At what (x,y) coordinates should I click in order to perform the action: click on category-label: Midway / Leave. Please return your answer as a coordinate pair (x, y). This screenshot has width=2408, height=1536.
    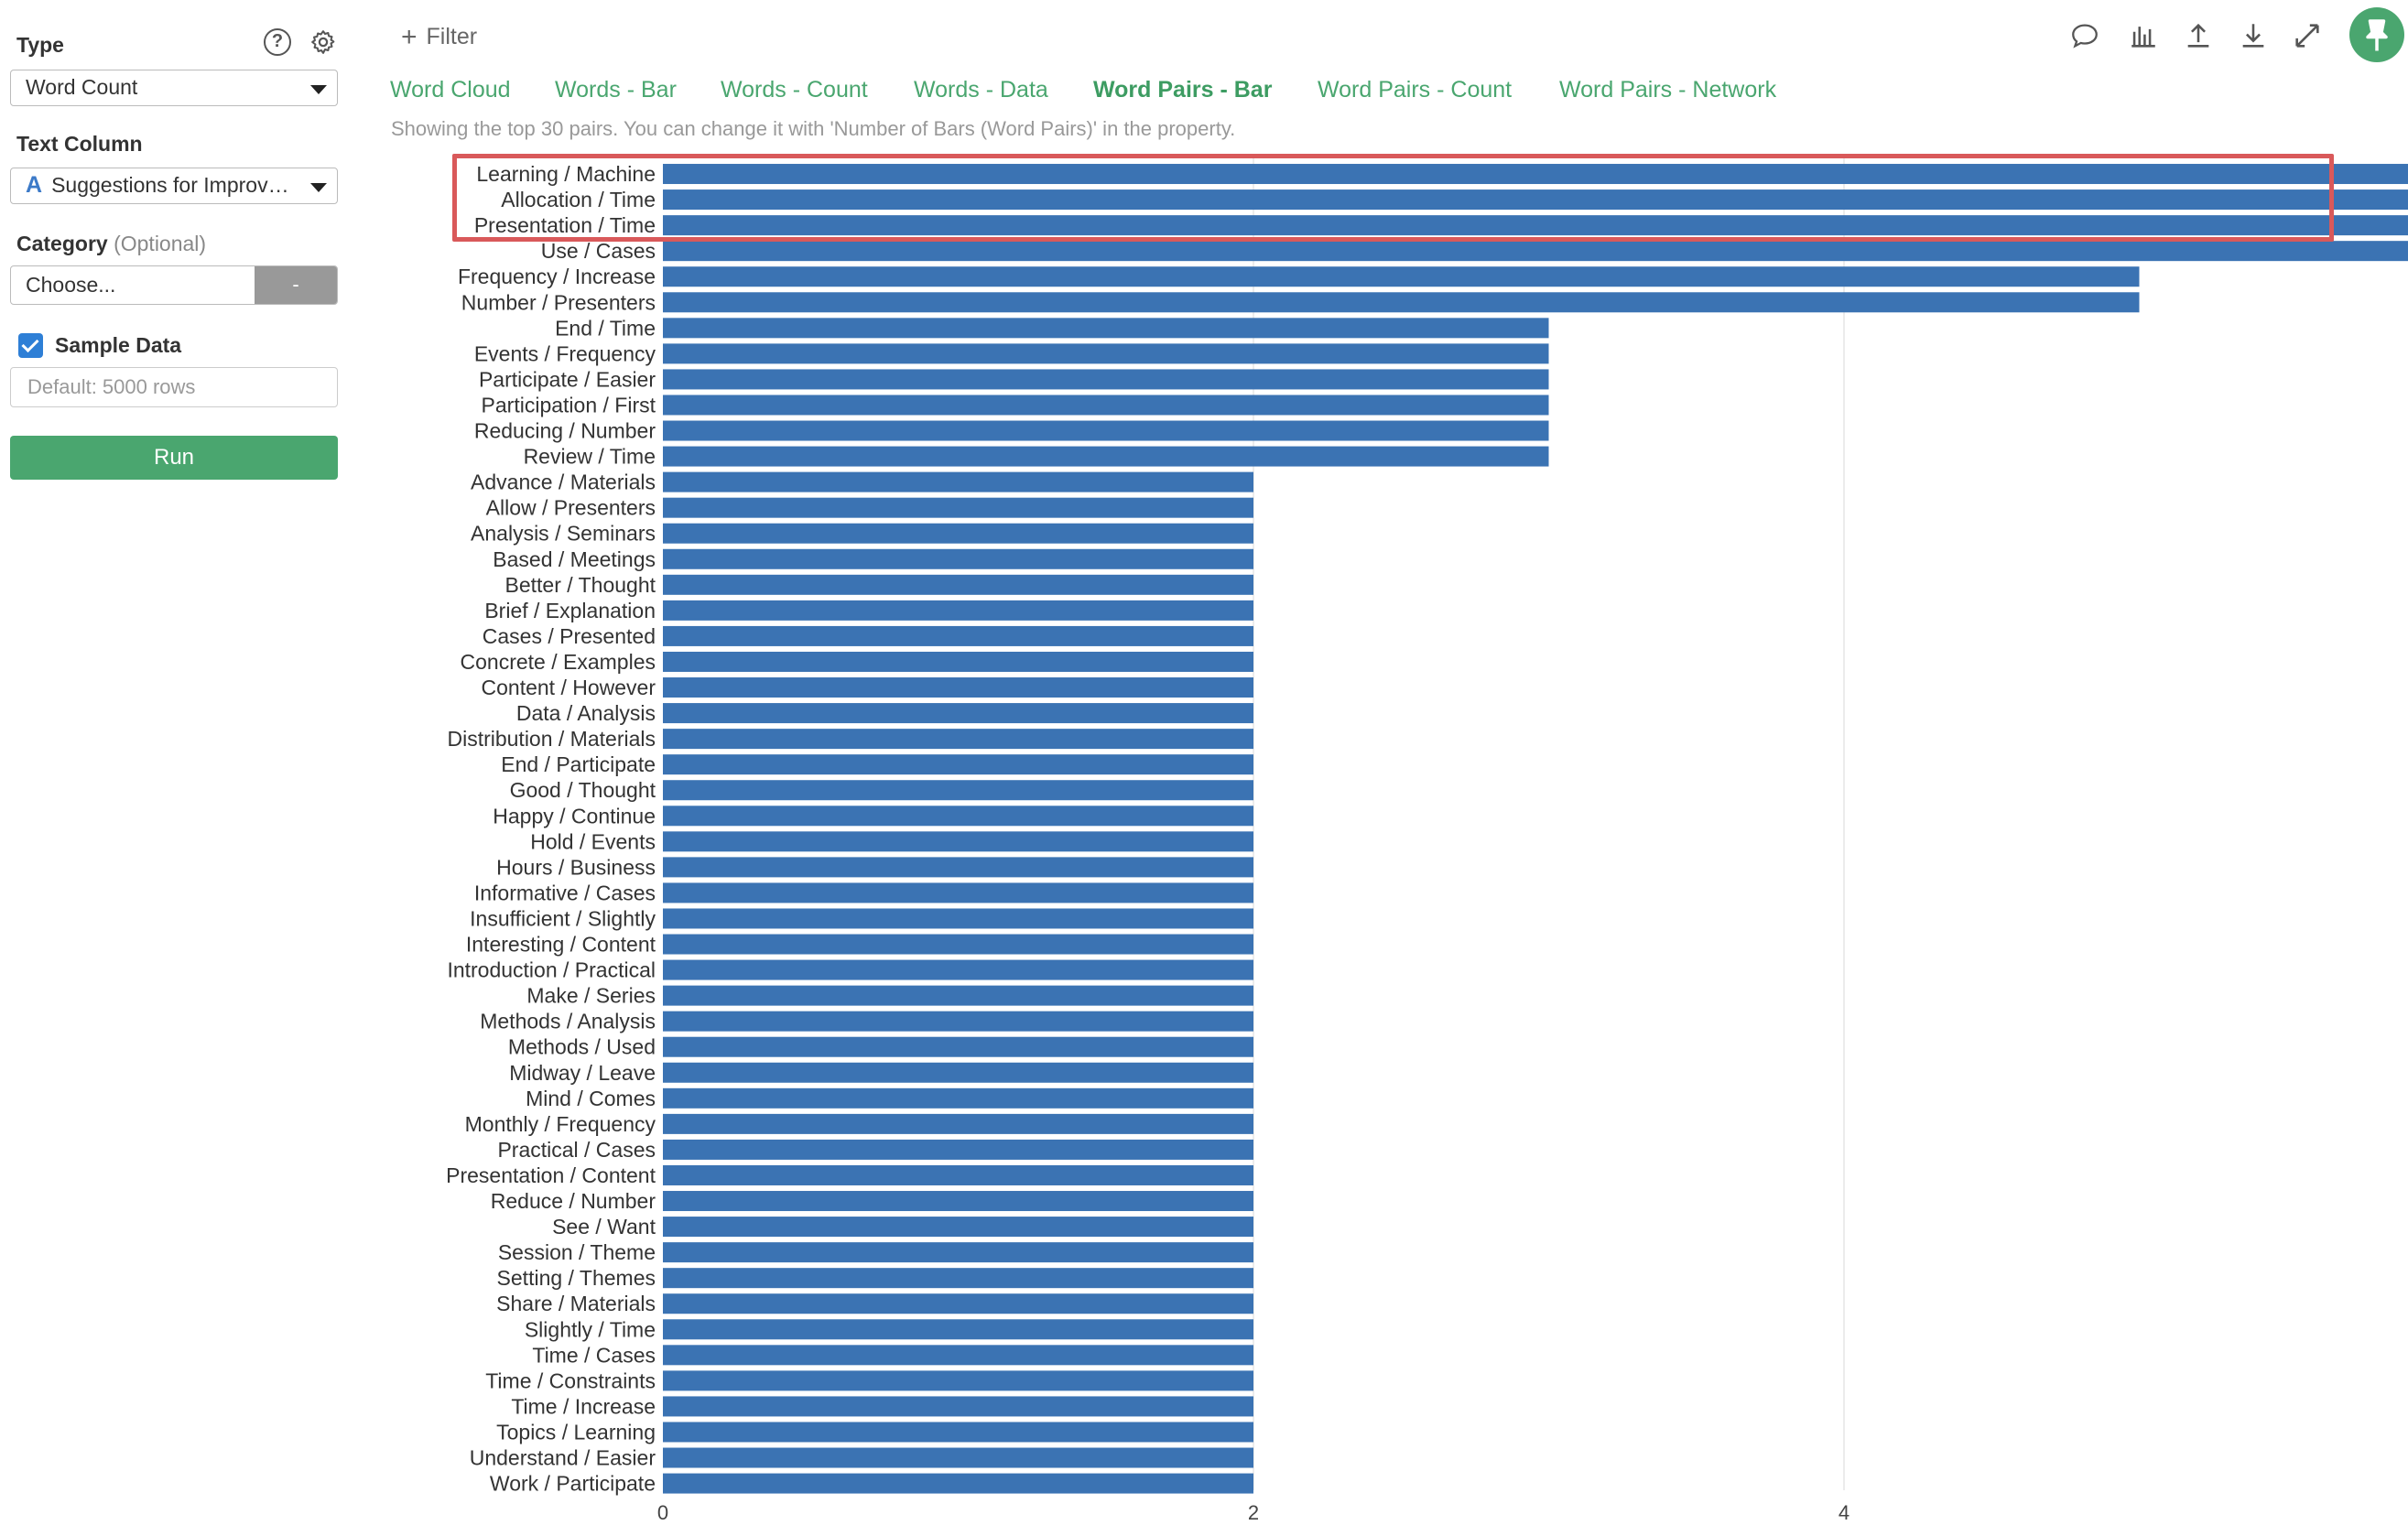
    Looking at the image, I should click on (582, 1073).